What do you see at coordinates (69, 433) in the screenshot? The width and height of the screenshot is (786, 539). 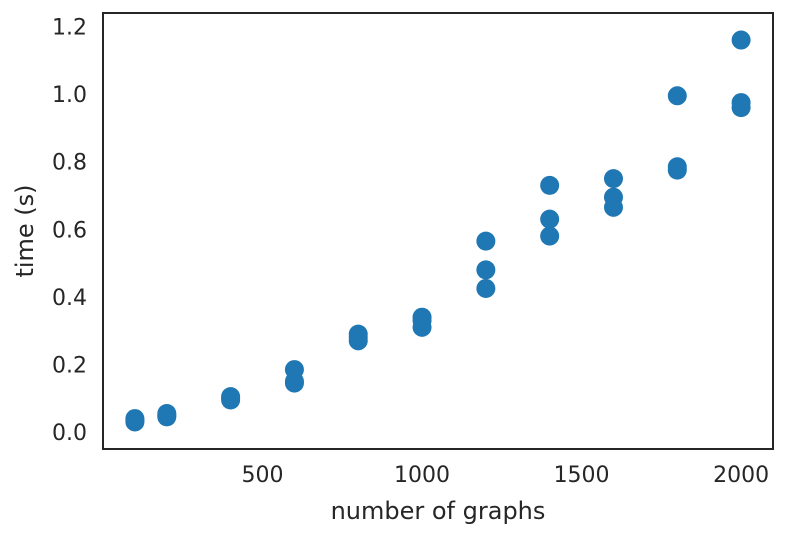 I see `y-tick-label: 0.0` at bounding box center [69, 433].